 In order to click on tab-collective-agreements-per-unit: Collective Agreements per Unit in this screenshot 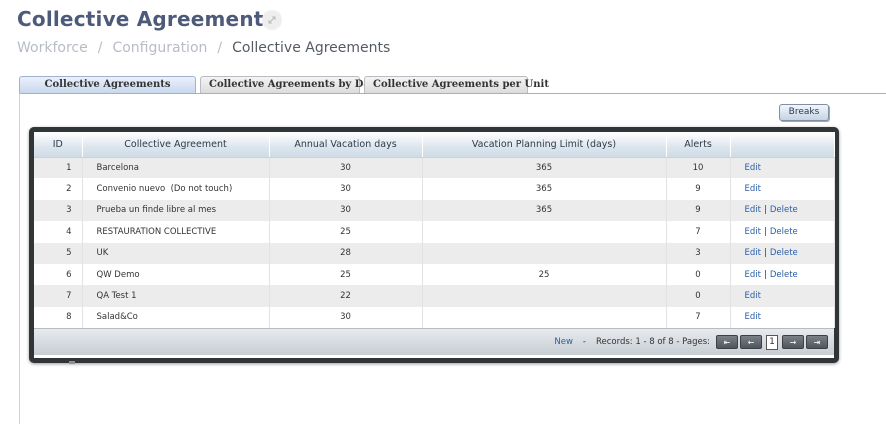, I will do `click(456, 84)`.